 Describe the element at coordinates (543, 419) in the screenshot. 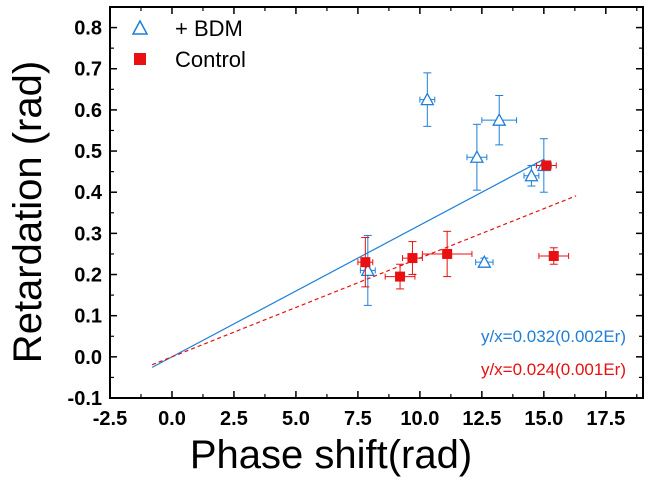

I see `x-tick-label: 15.0` at that location.